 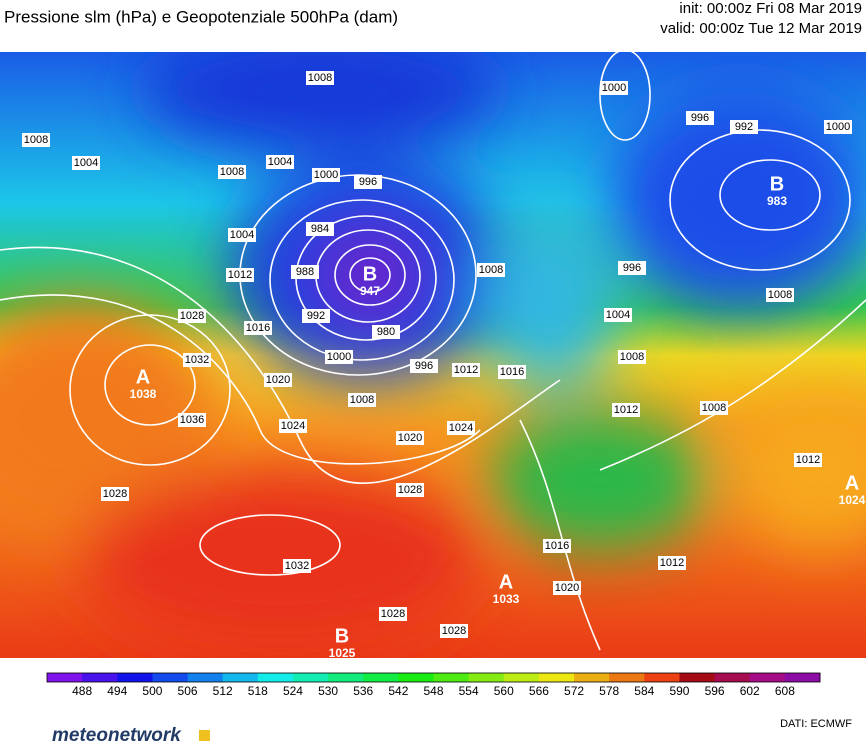 I want to click on valid-time: valid: 00:00z Tue 12 Mar 2019, so click(x=761, y=28).